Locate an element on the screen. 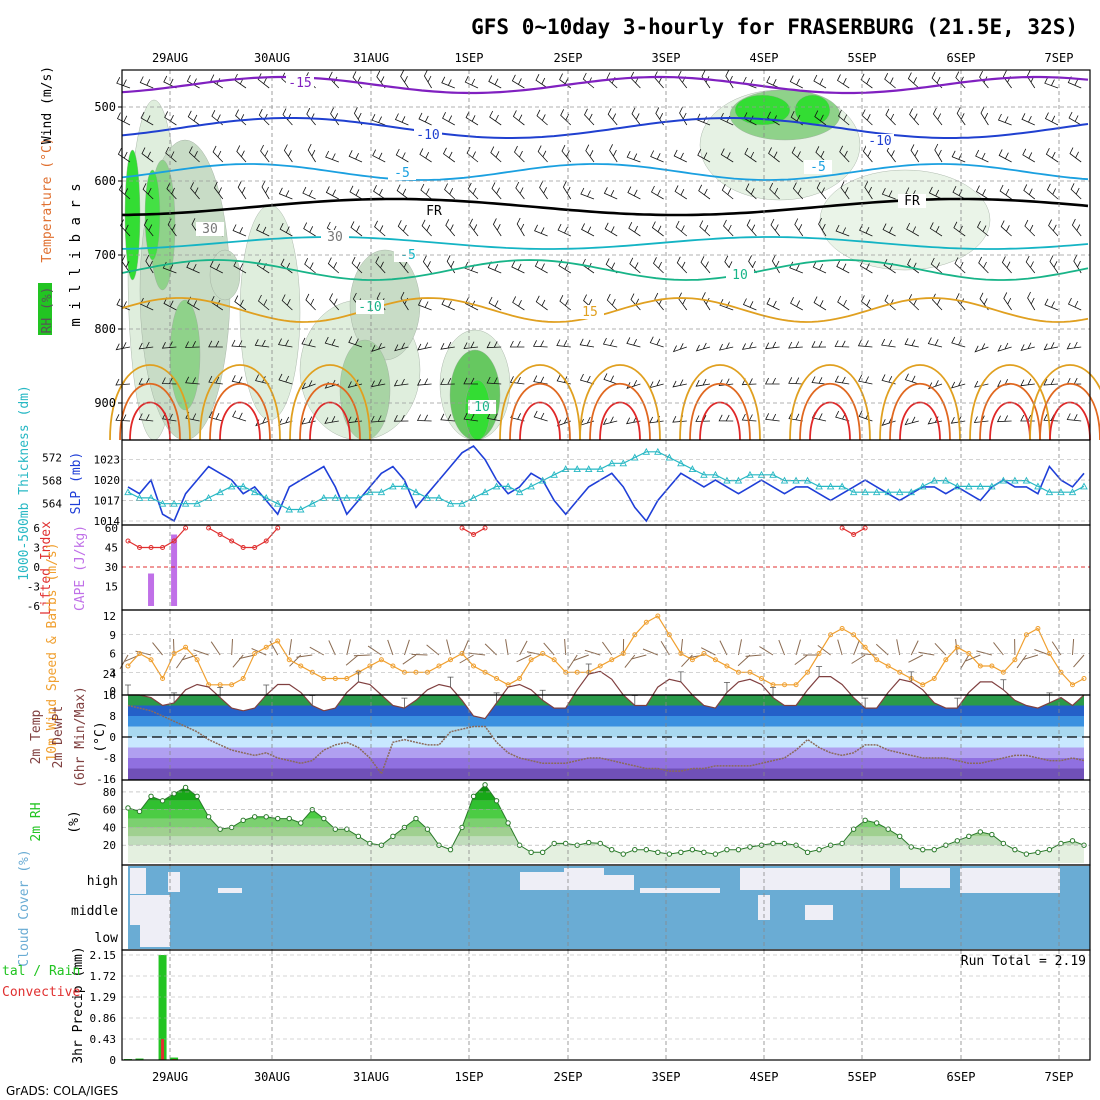 The image size is (1100, 1100). rh-band is located at coordinates (606, 854).